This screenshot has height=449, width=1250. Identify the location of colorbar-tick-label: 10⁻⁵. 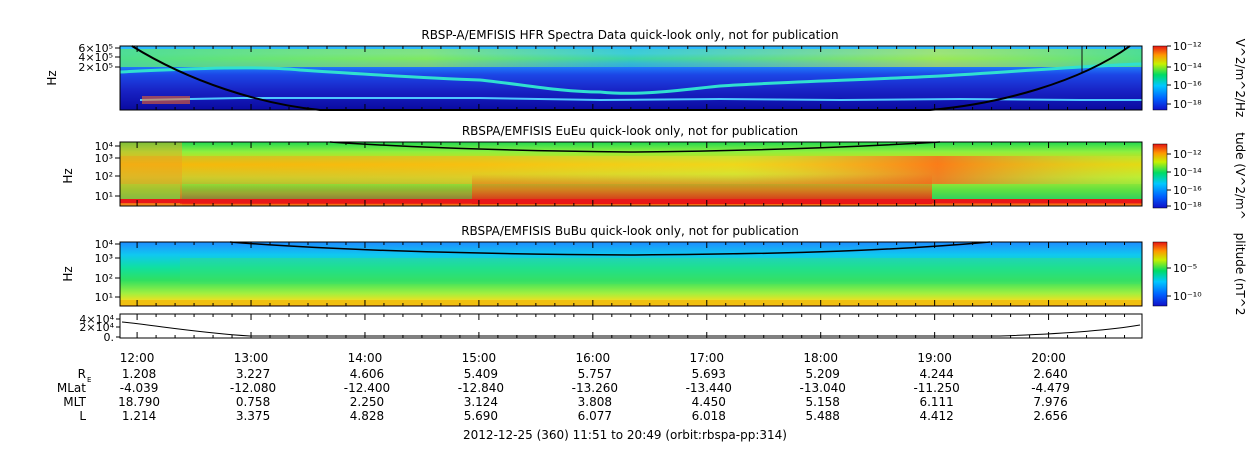
(1185, 268).